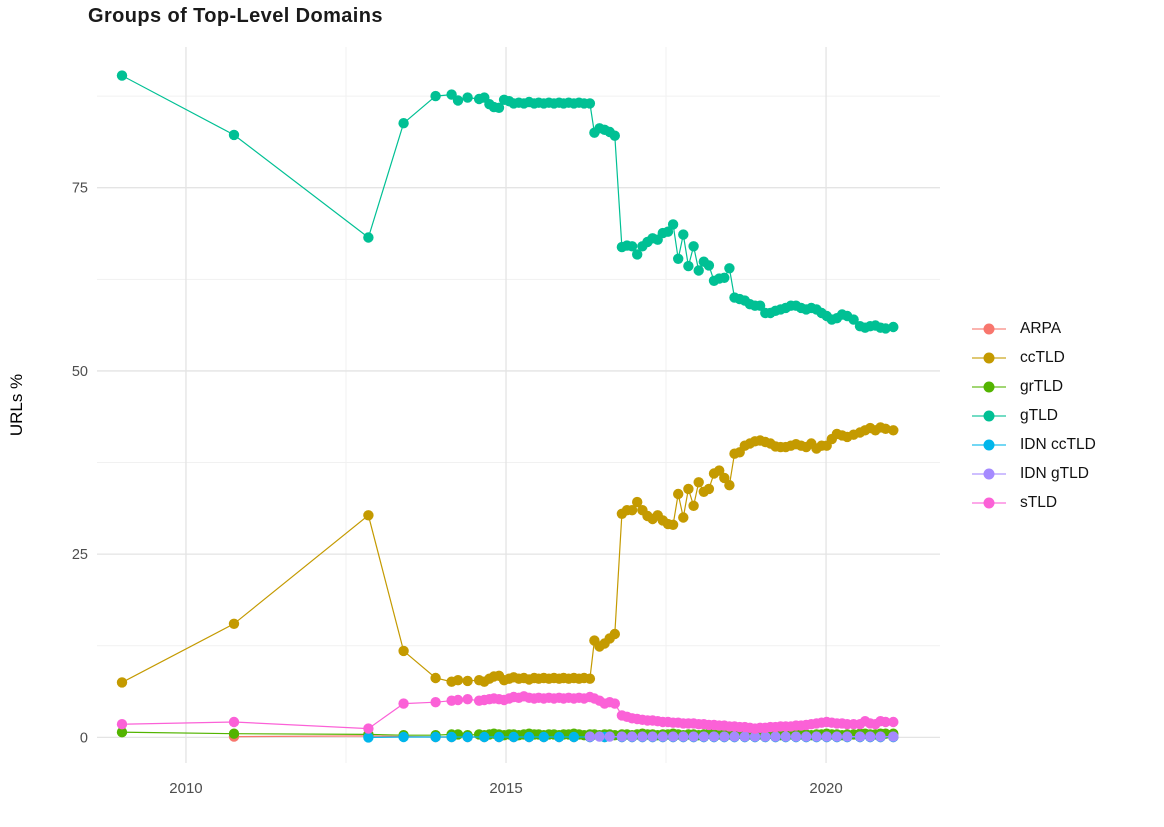 The height and width of the screenshot is (827, 1164). Describe the element at coordinates (185, 788) in the screenshot. I see `x-tick-label: 2010` at that location.